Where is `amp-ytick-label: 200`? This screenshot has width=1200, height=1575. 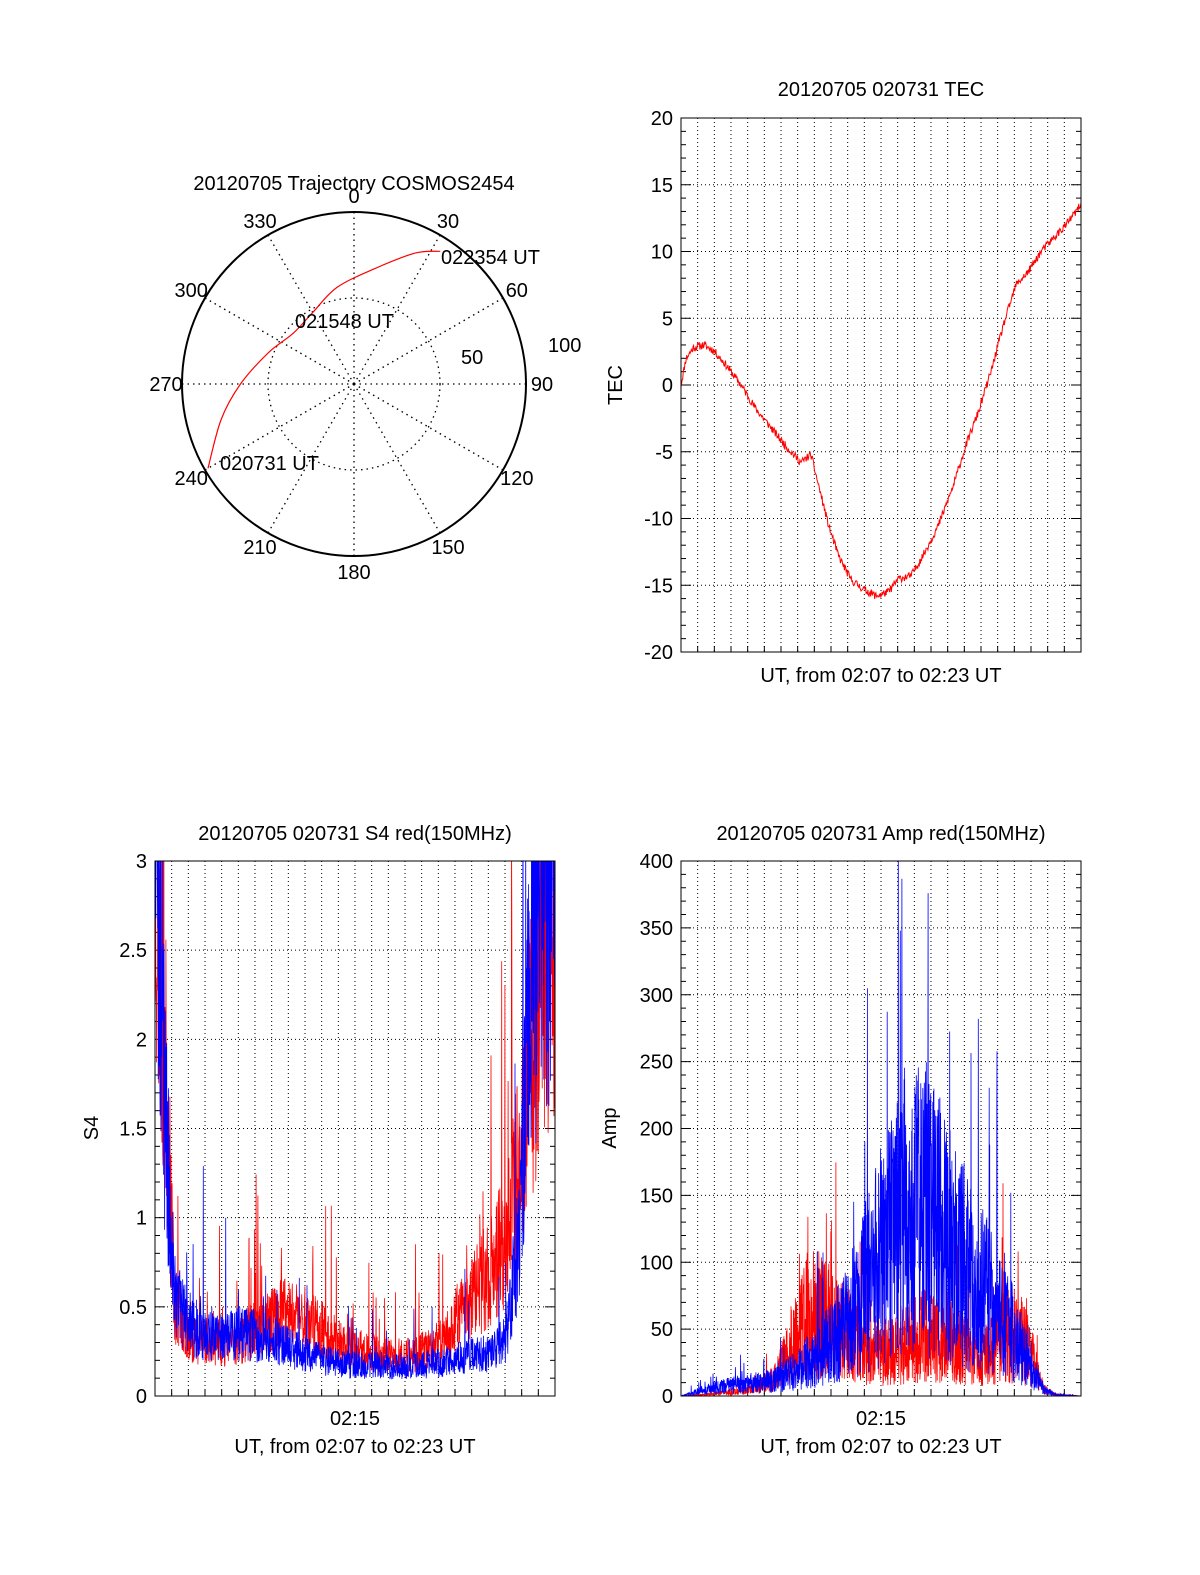 amp-ytick-label: 200 is located at coordinates (656, 1130).